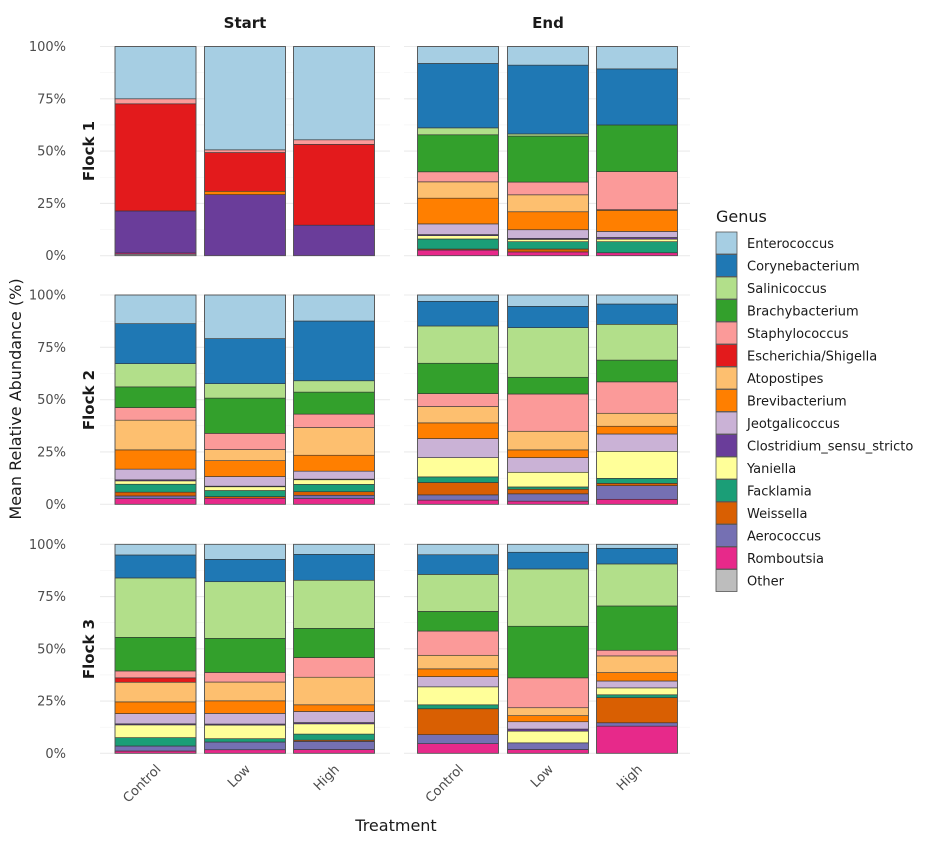  I want to click on y-tick-label: 50%, so click(51, 152).